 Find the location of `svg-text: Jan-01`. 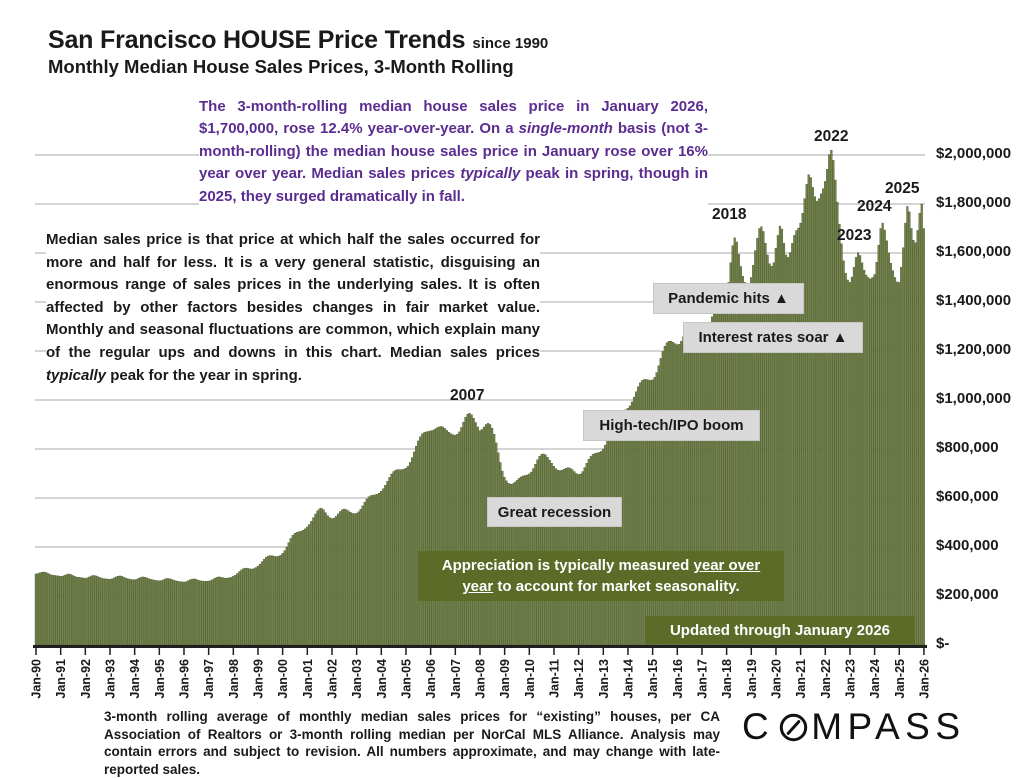

svg-text: Jan-01 is located at coordinates (308, 679).